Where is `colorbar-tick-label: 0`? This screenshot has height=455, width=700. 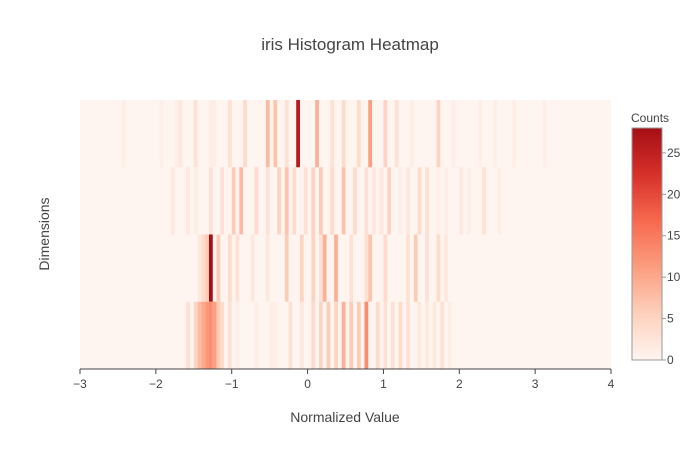 colorbar-tick-label: 0 is located at coordinates (670, 360).